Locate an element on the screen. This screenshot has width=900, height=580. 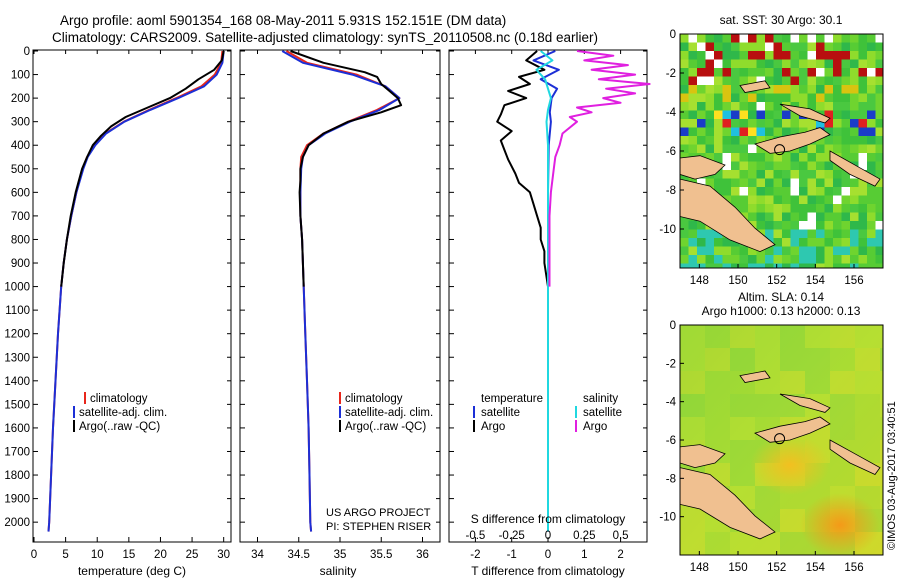
legend-head-salinity: salinity is located at coordinates (600, 399).